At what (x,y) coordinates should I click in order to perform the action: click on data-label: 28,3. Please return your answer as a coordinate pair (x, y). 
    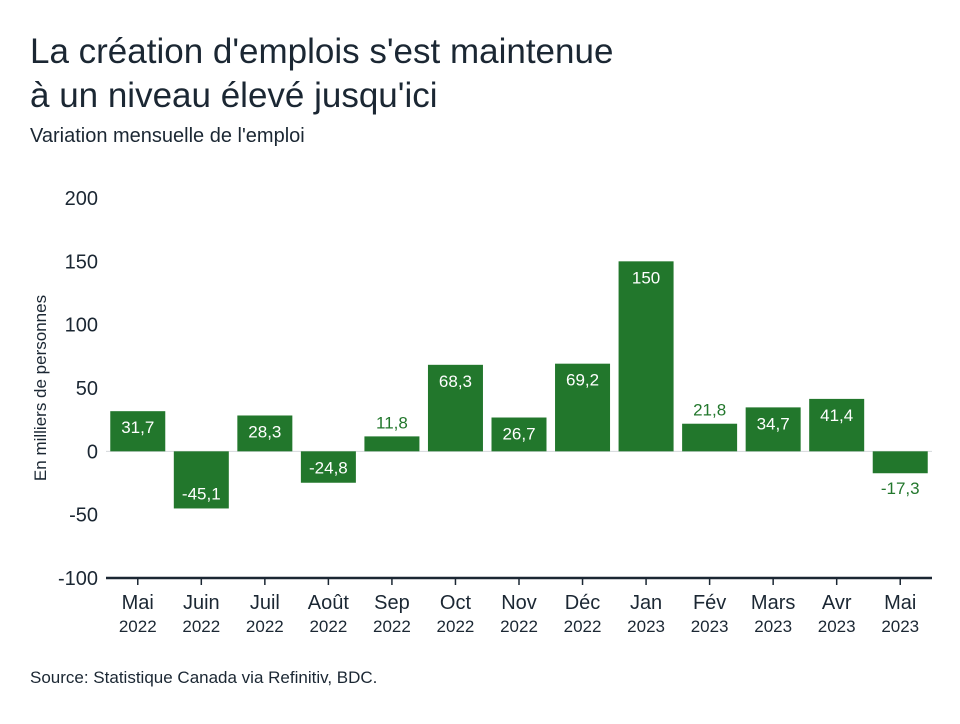
    Looking at the image, I should click on (264, 431).